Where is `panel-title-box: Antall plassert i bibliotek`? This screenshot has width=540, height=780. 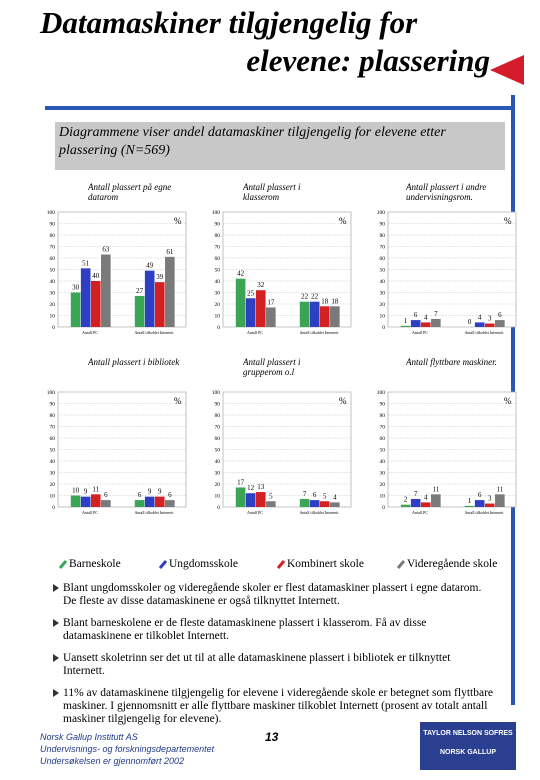
panel-title-box: Antall plassert i bibliotek is located at coordinates (134, 362).